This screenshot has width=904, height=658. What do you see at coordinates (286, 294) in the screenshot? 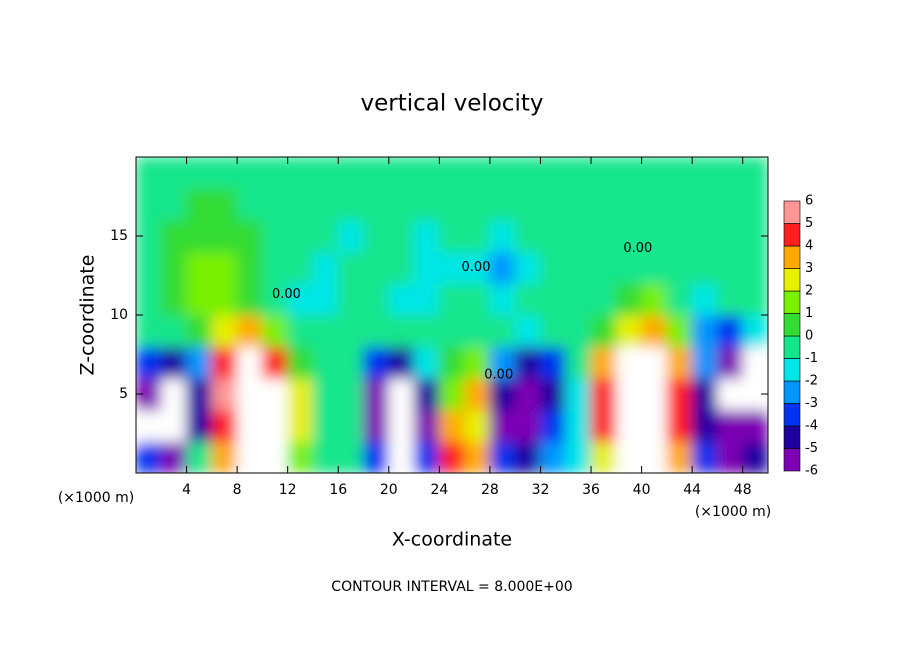
I see `contour-label: 0.00` at bounding box center [286, 294].